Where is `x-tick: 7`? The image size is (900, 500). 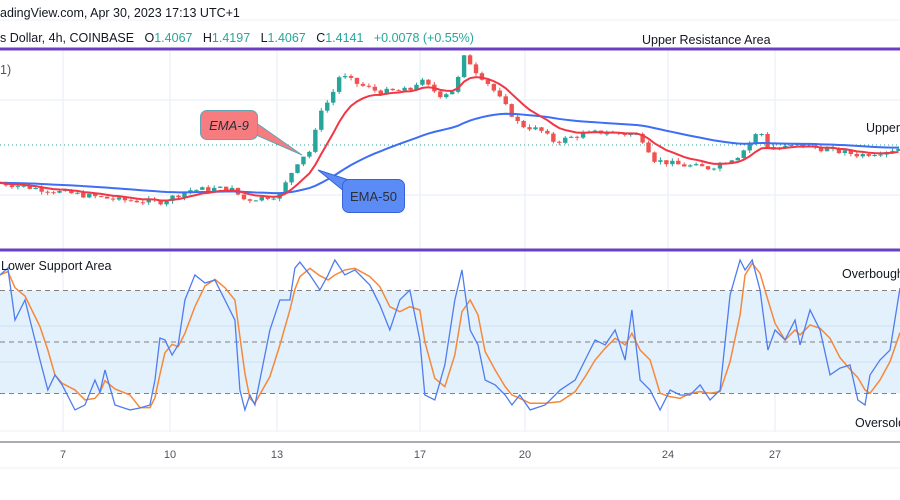
x-tick: 7 is located at coordinates (63, 455).